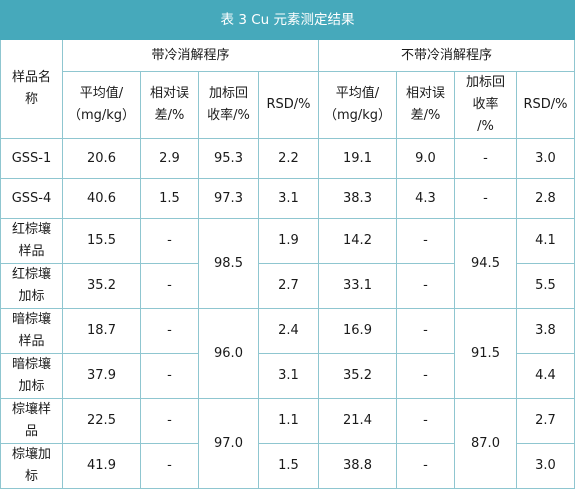 This screenshot has width=575, height=489. I want to click on cell-a-relative-error: 1.5, so click(169, 198).